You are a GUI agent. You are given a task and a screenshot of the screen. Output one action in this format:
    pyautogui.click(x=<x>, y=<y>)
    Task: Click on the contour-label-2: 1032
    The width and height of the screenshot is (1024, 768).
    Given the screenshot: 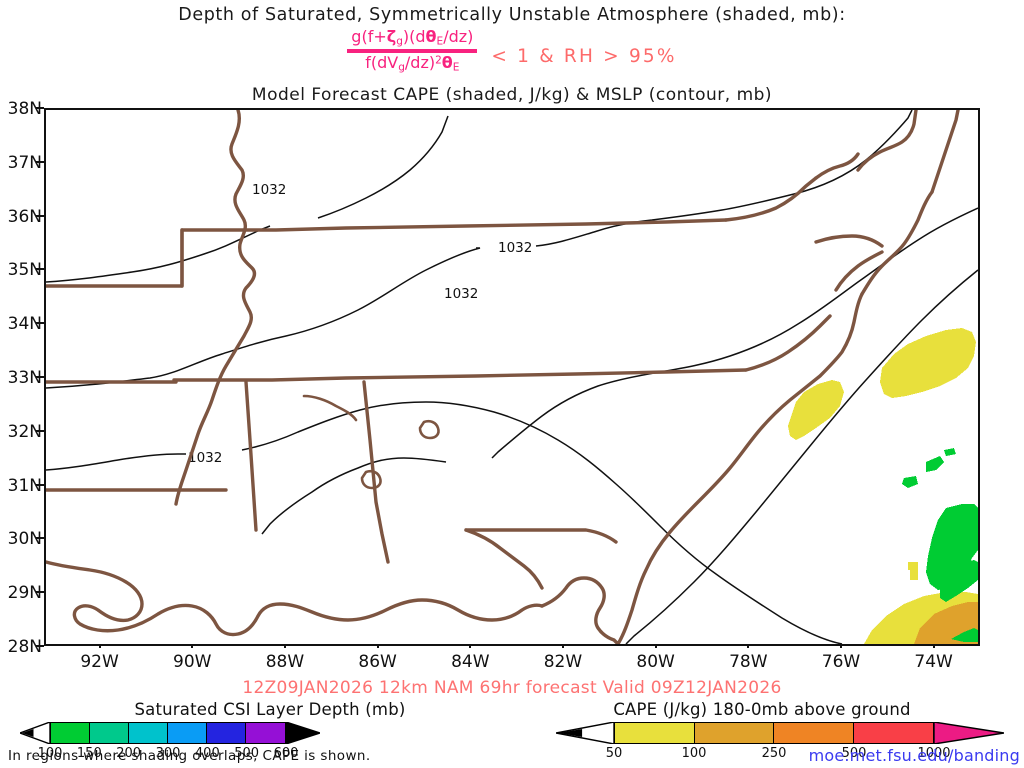 What is the action you would take?
    pyautogui.click(x=269, y=190)
    